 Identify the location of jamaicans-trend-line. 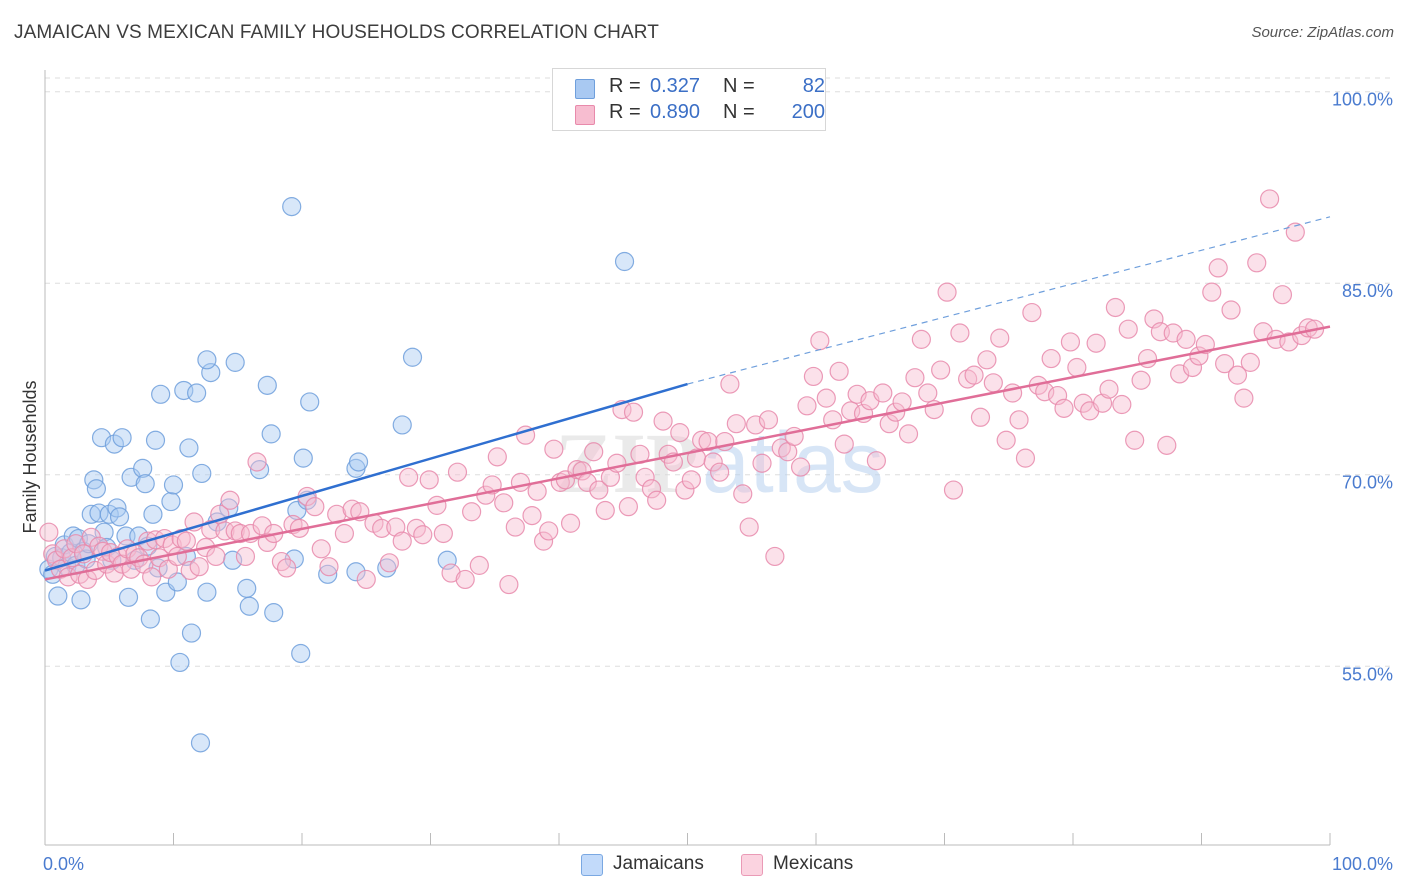
(366, 477).